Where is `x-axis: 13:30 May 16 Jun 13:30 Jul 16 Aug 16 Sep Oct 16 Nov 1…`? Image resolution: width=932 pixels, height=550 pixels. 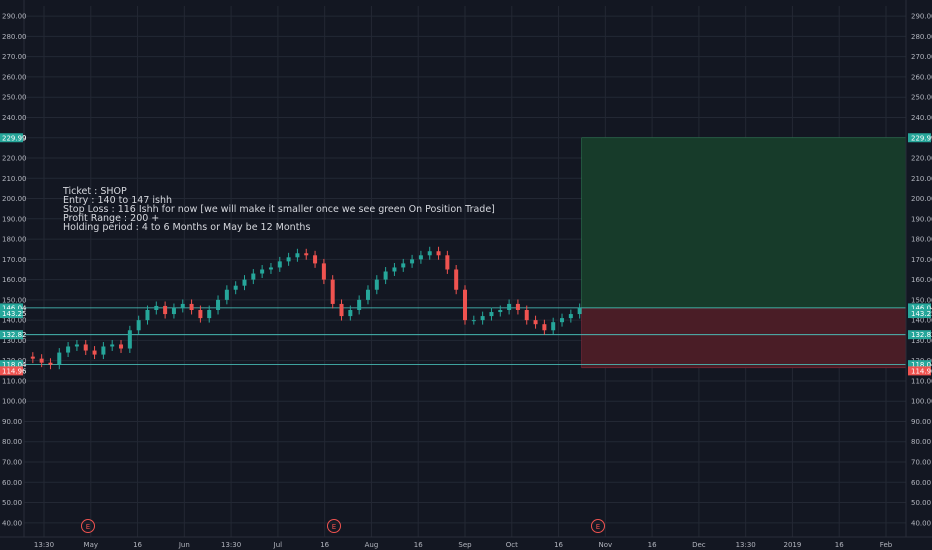 x-axis: 13:30 May 16 Jun 13:30 Jul 16 Aug 16 Sep Oct 16 Nov 1… is located at coordinates (466, 542).